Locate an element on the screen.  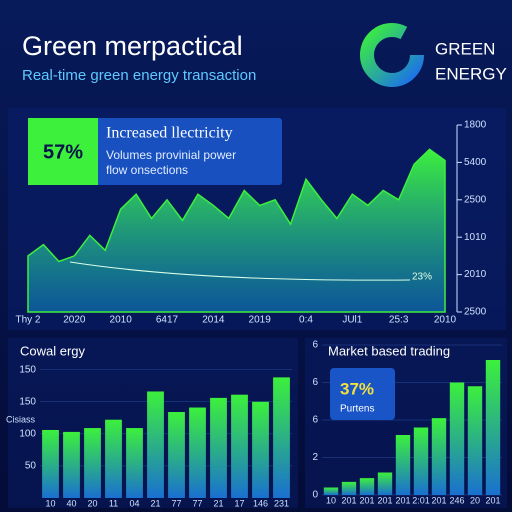
y-tick-label: 1010 is located at coordinates (475, 237).